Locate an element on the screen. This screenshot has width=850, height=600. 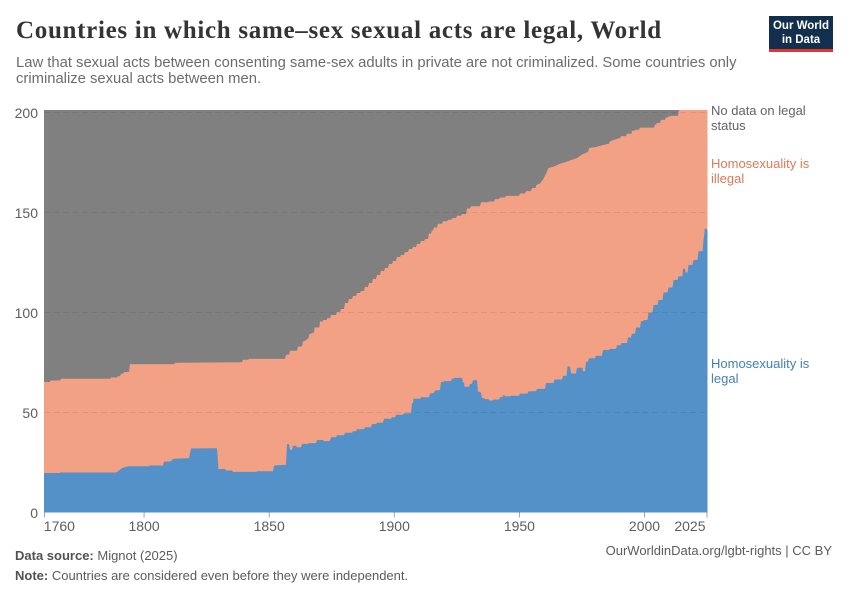
svg-text: 200 is located at coordinates (27, 113).